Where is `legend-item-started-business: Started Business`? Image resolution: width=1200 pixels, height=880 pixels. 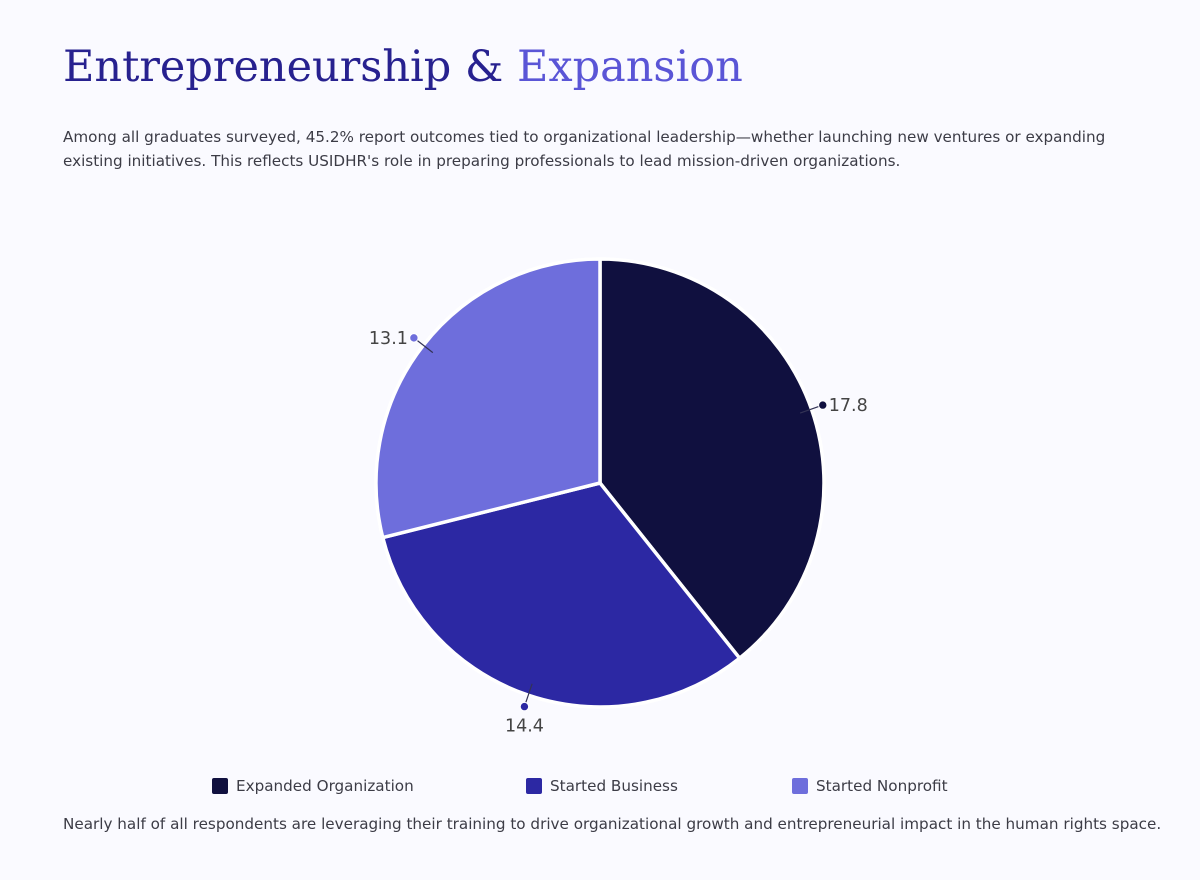
legend-item-started-business: Started Business is located at coordinates (602, 786).